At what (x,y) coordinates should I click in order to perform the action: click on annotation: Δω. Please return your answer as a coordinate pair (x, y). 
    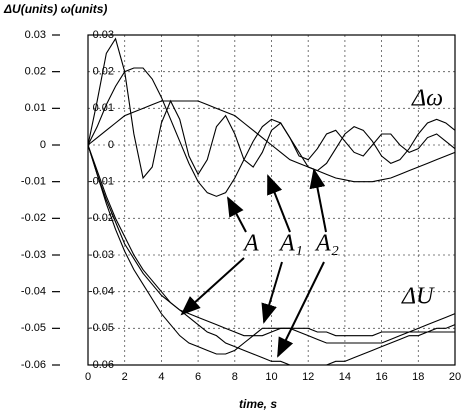
    Looking at the image, I should click on (427, 99).